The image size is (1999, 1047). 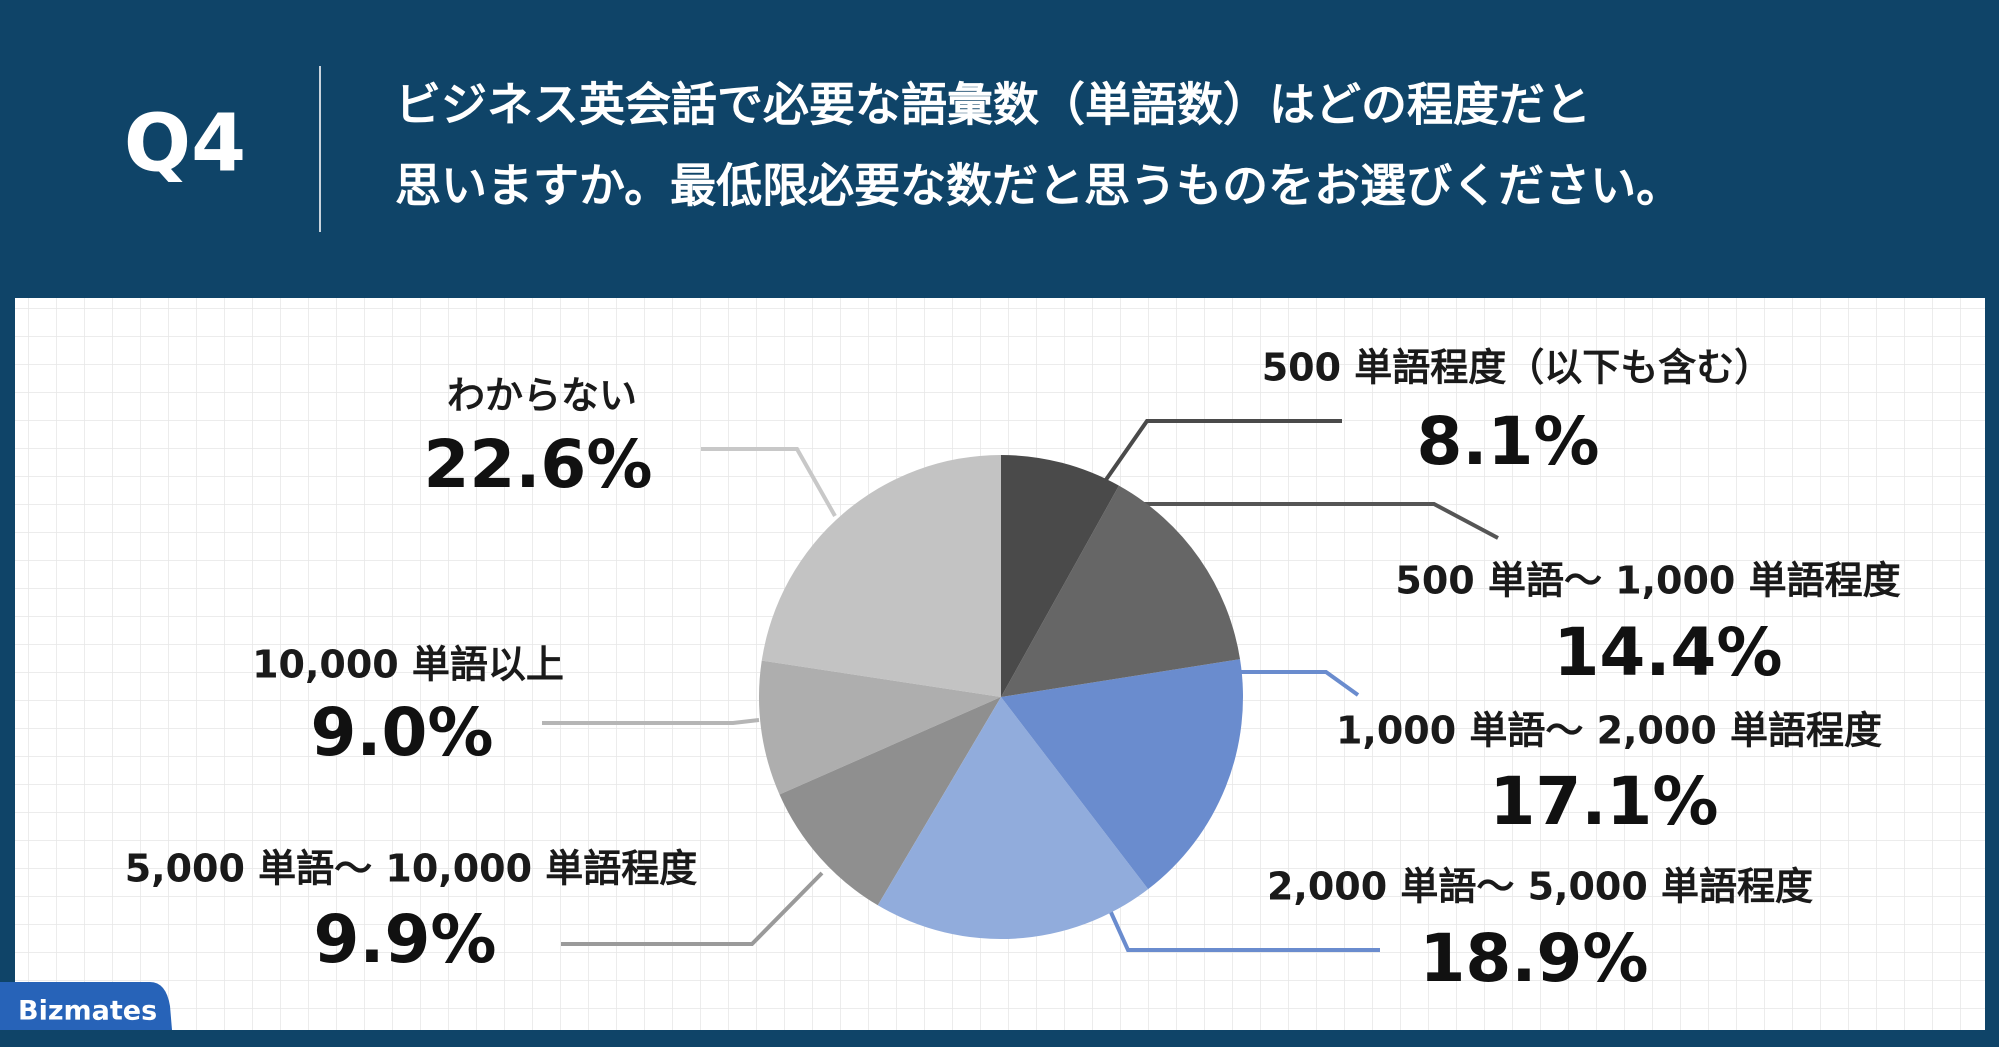 What do you see at coordinates (1647, 581) in the screenshot?
I see `slice-label: 500 単語〜 1,000 単語程度` at bounding box center [1647, 581].